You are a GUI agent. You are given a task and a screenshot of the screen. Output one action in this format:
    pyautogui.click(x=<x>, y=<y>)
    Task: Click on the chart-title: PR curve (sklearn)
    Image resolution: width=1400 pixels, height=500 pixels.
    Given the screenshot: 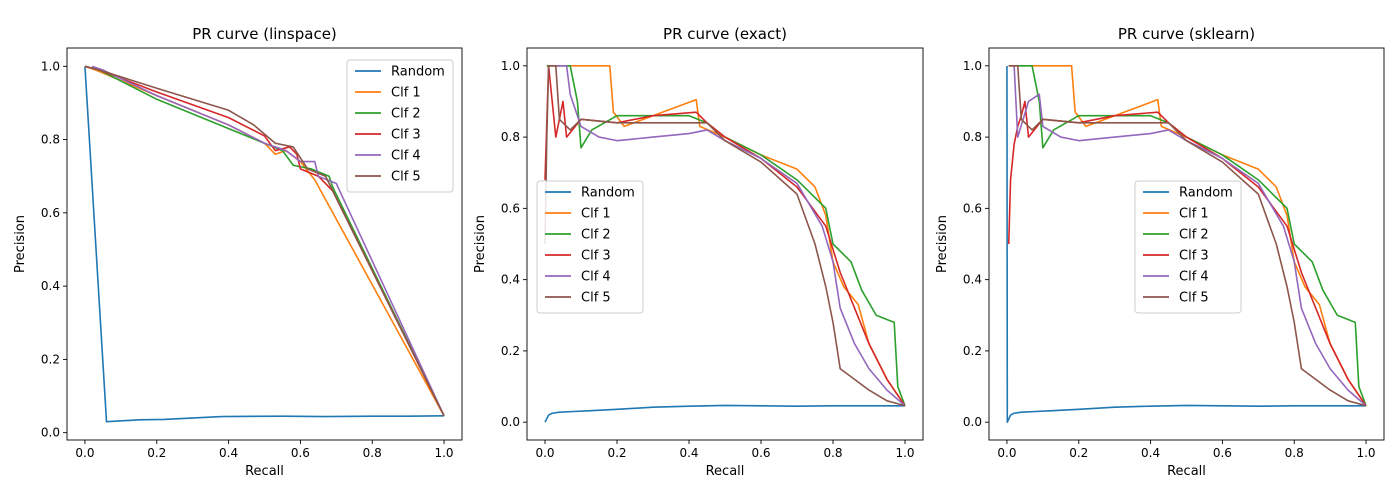 What is the action you would take?
    pyautogui.click(x=1186, y=34)
    